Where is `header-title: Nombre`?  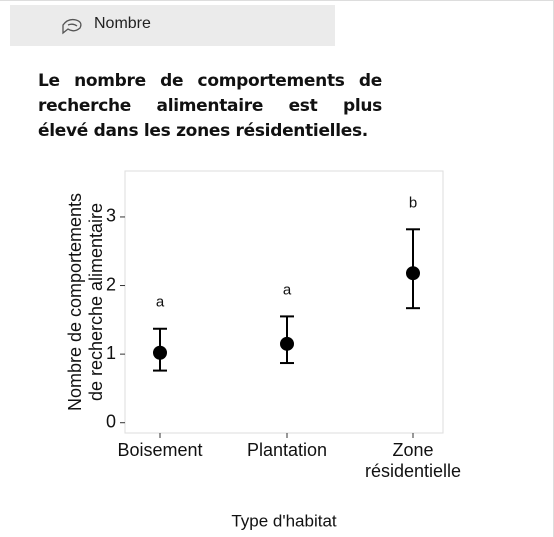
header-title: Nombre is located at coordinates (122, 23).